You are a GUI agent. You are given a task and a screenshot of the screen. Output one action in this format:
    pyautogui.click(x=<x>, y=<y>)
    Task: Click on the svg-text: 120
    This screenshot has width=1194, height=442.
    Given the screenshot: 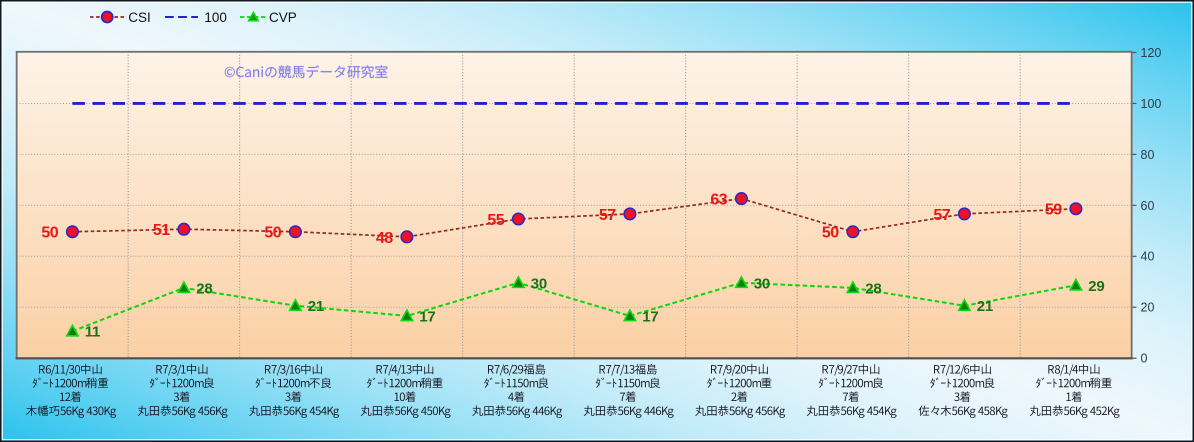 What is the action you would take?
    pyautogui.click(x=1151, y=53)
    